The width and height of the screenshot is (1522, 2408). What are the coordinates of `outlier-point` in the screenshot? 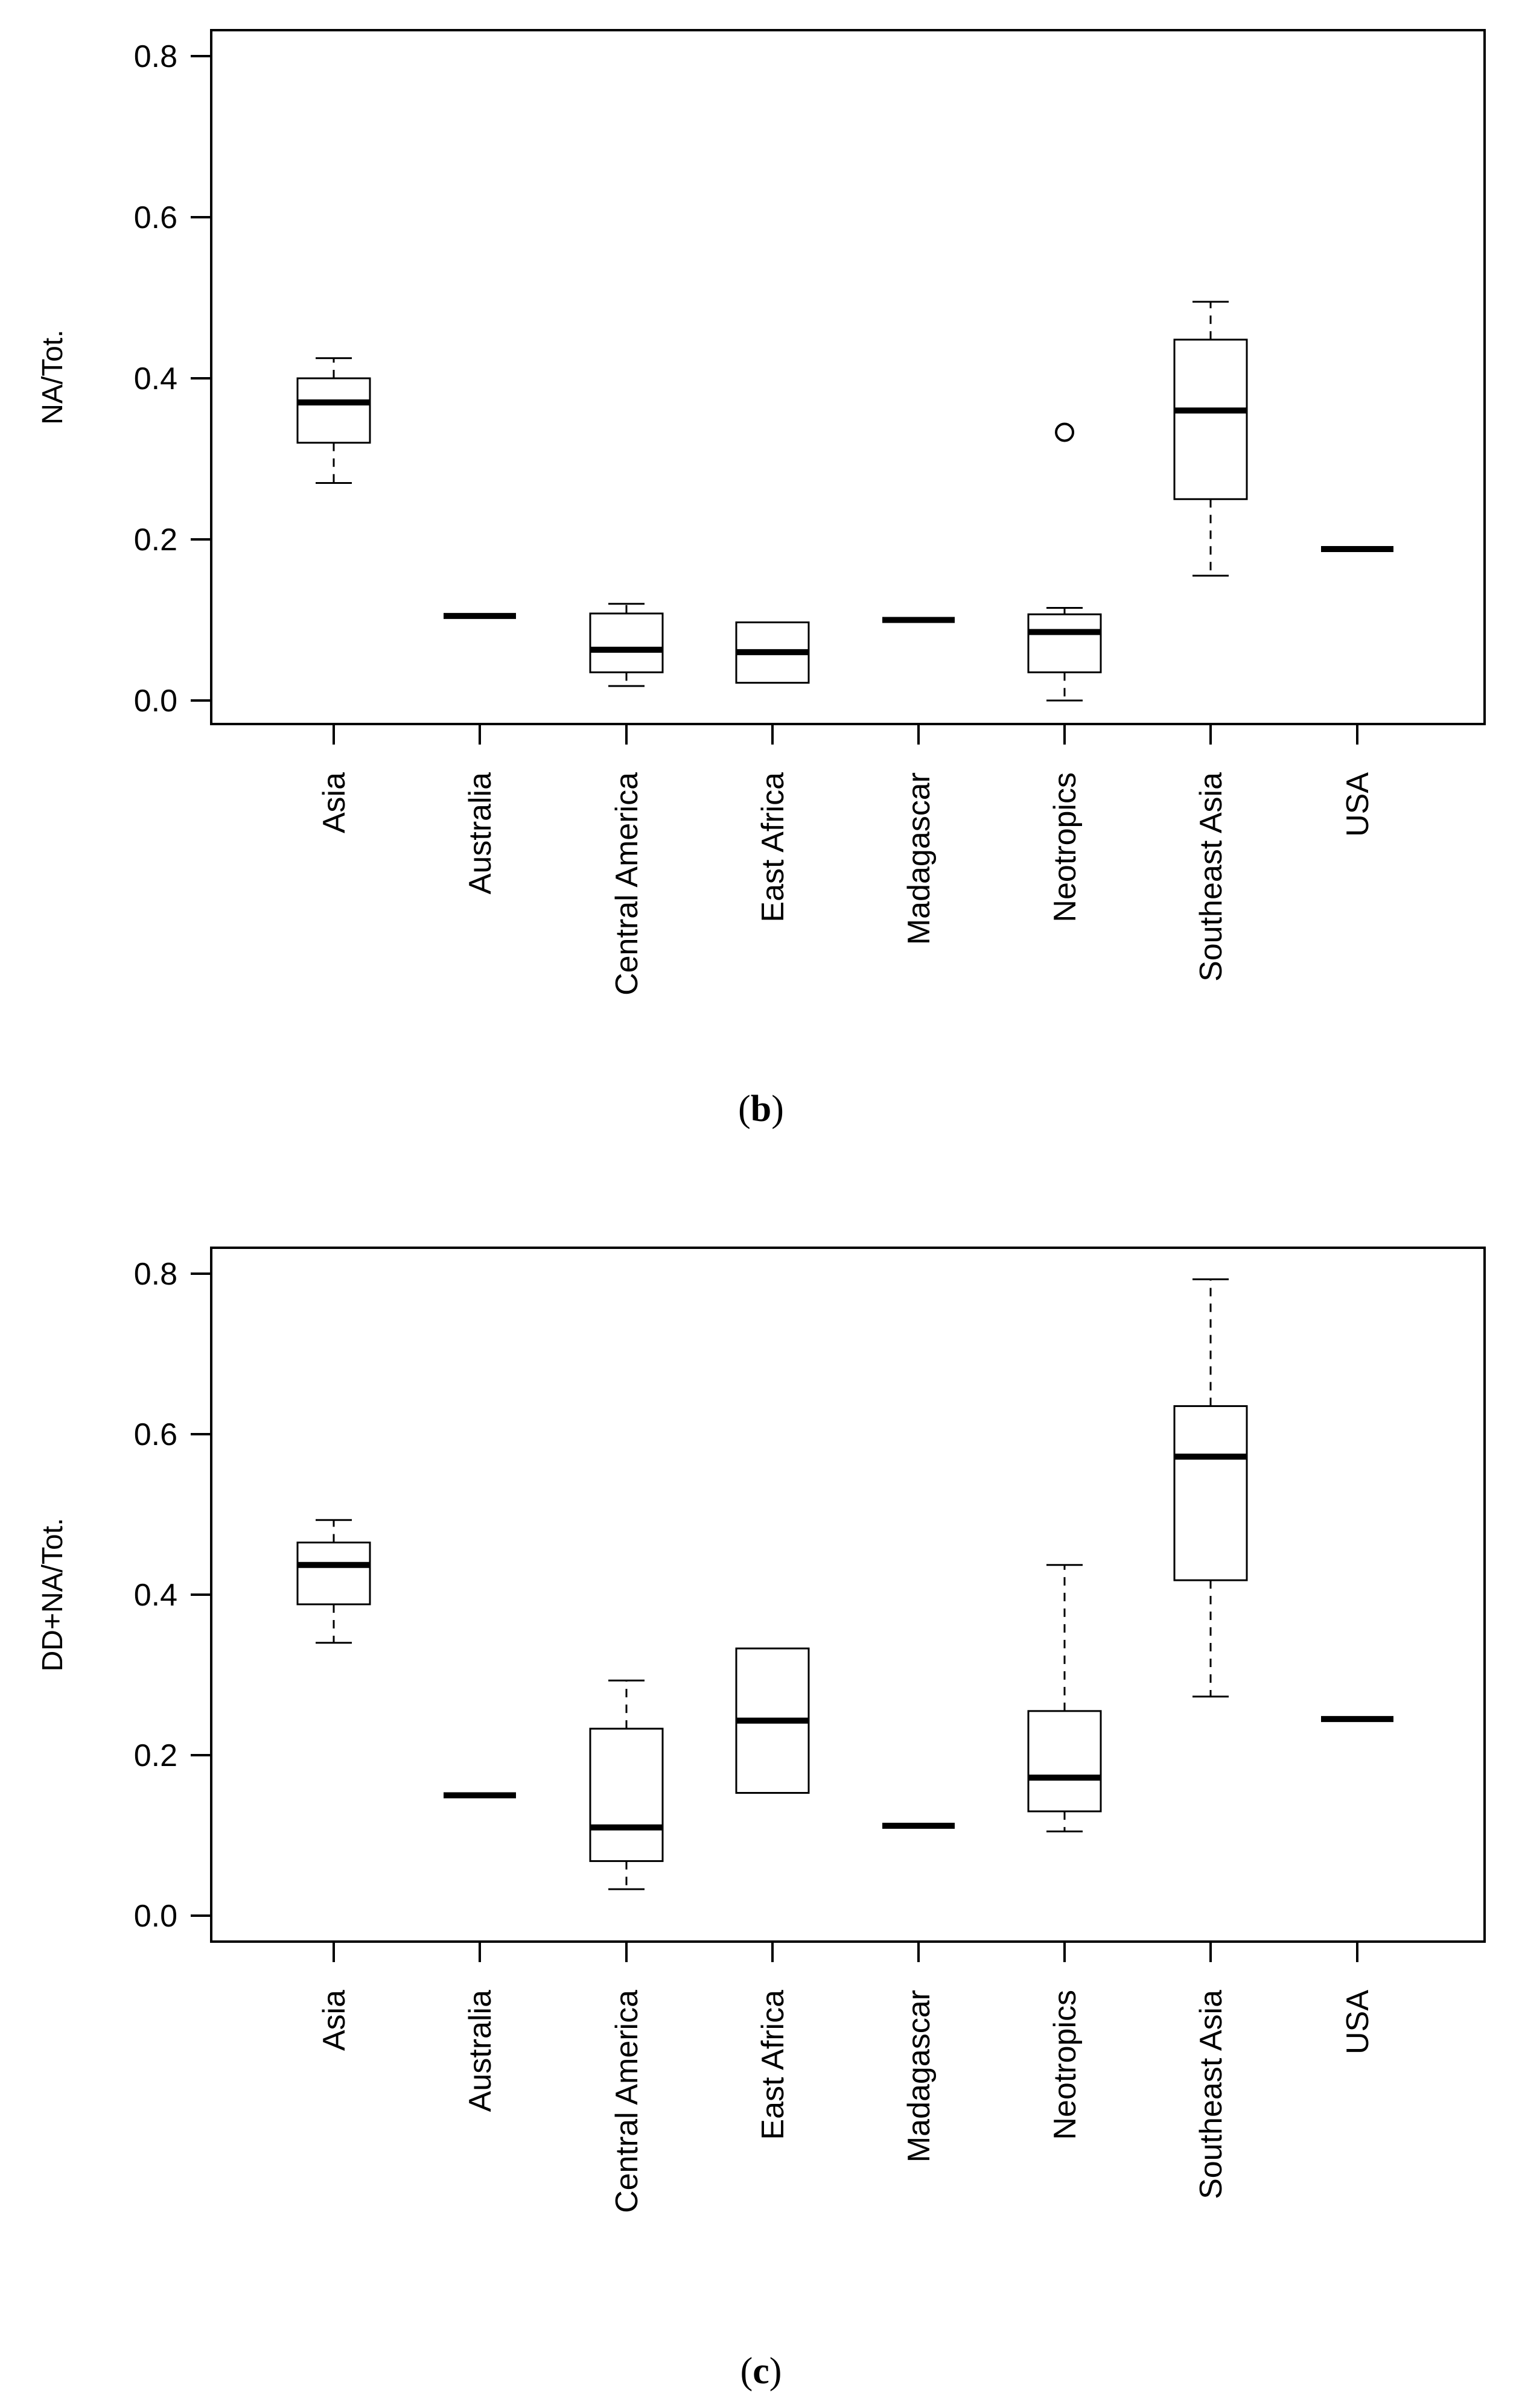 It's located at (1064, 432).